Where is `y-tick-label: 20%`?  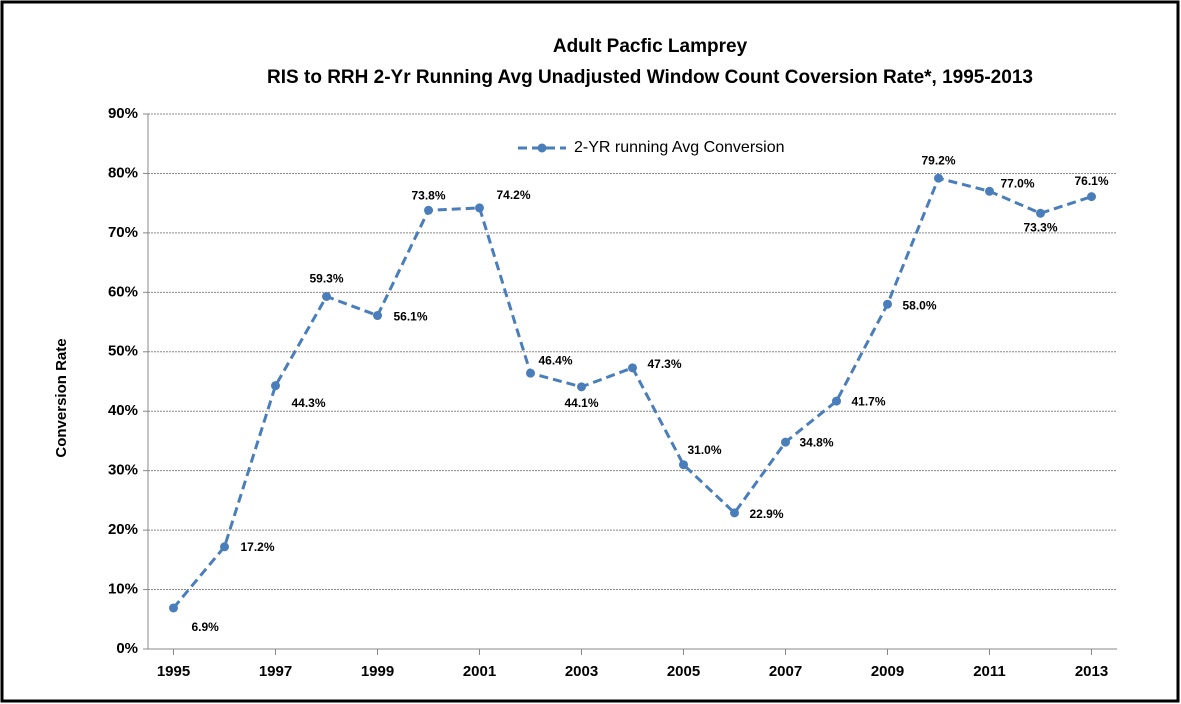
y-tick-label: 20% is located at coordinates (123, 529).